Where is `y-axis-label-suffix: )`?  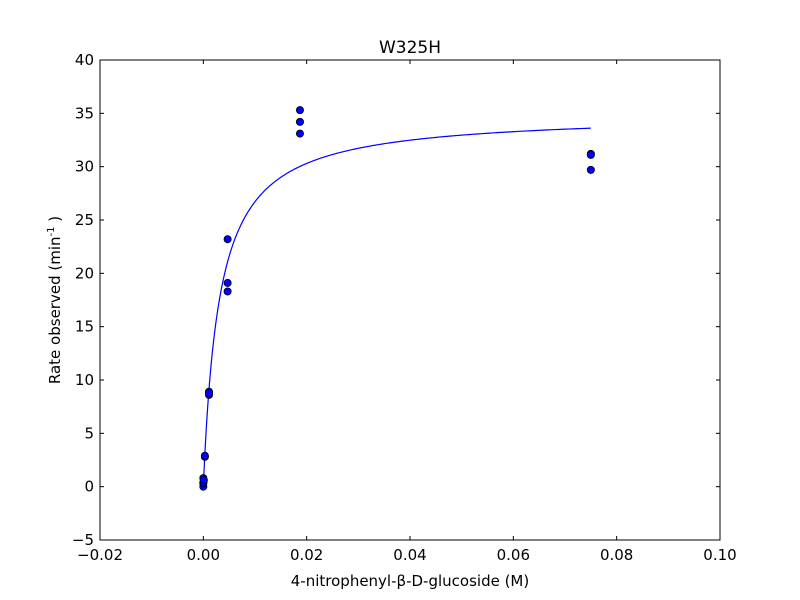 y-axis-label-suffix: ) is located at coordinates (55, 221).